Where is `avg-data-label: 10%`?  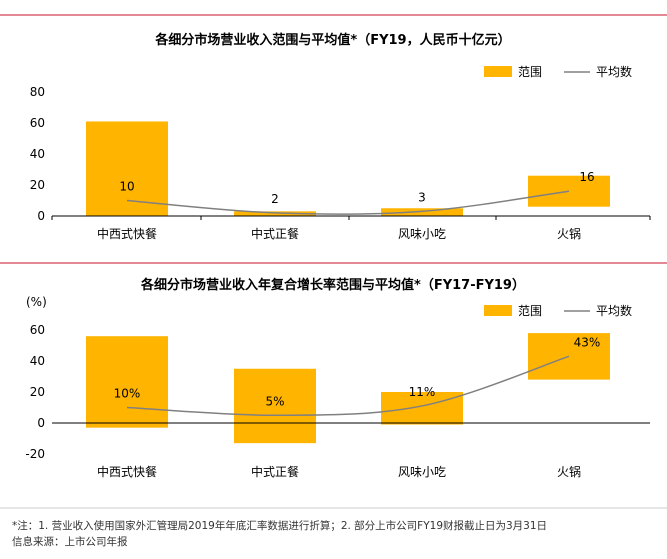
avg-data-label: 10% is located at coordinates (127, 394).